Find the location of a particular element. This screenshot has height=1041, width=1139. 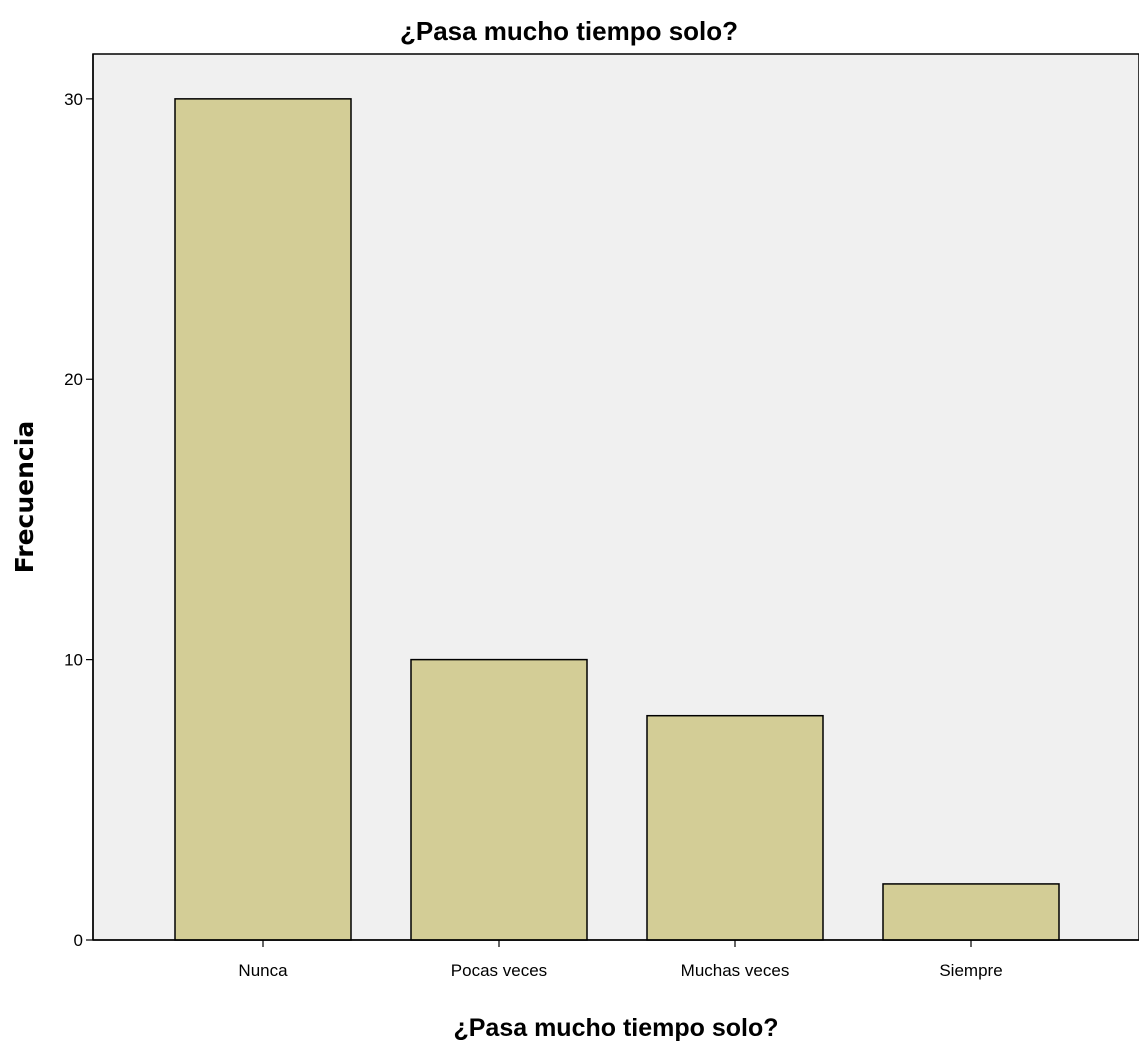

x-axis-title: ¿Pasa mucho tiempo solo? is located at coordinates (615, 1027).